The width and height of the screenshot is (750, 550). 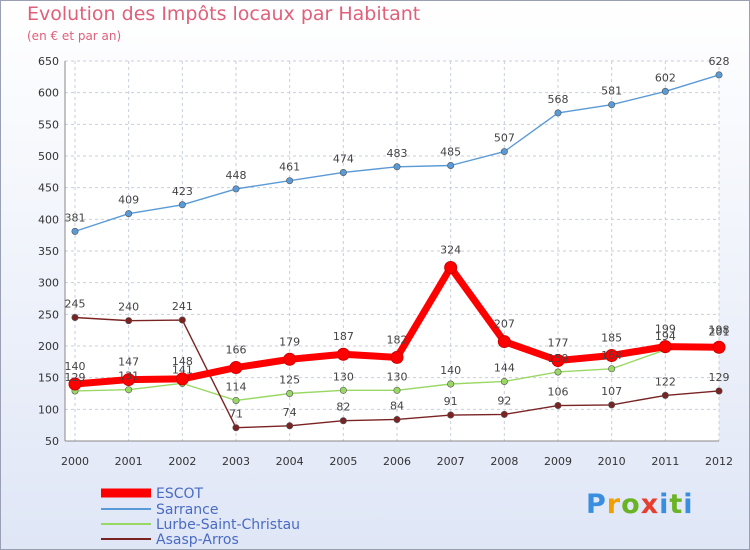 What do you see at coordinates (665, 336) in the screenshot?
I see `data-label: 194` at bounding box center [665, 336].